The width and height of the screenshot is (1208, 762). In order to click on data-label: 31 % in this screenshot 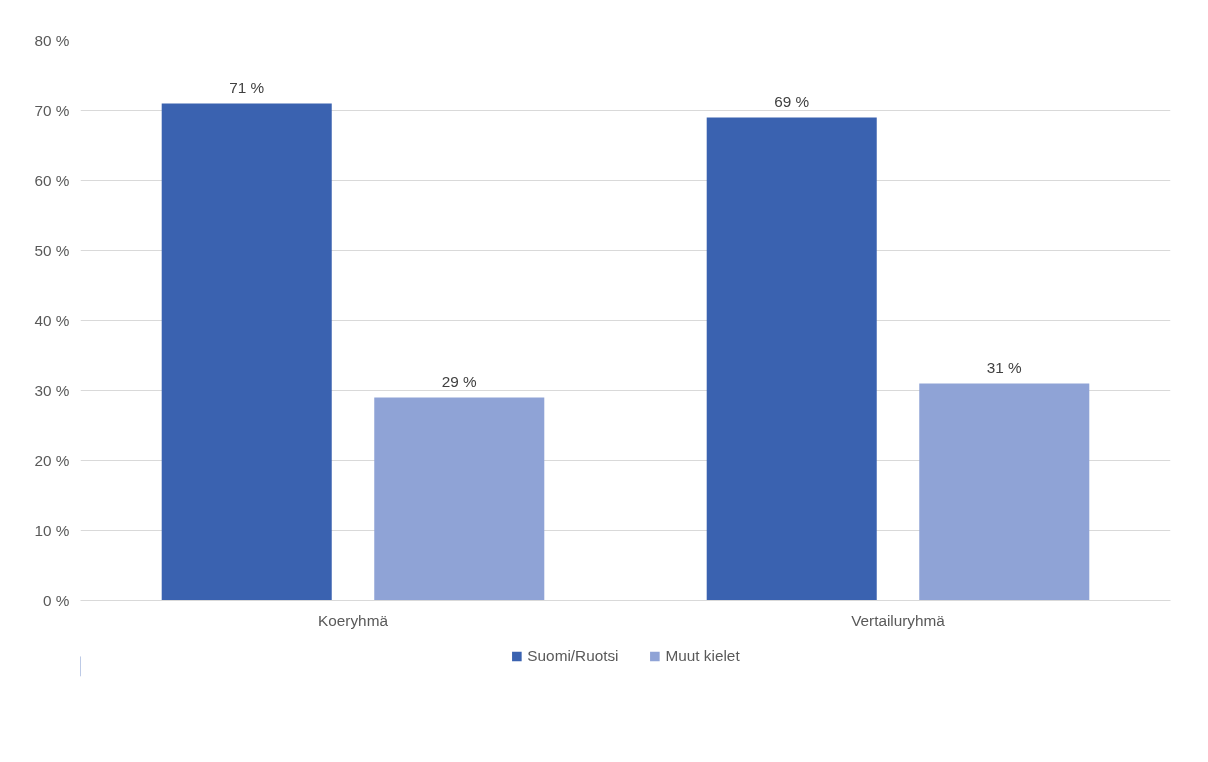, I will do `click(1004, 367)`.